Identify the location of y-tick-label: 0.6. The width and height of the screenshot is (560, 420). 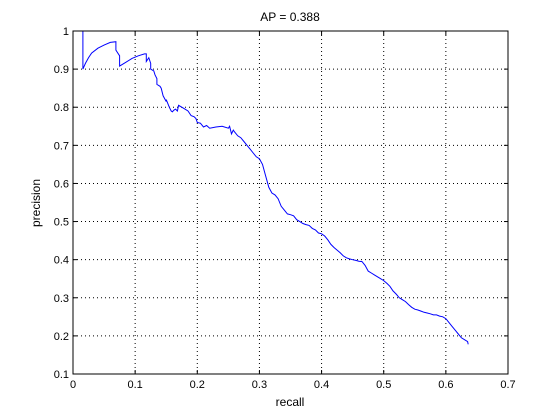
(61, 184).